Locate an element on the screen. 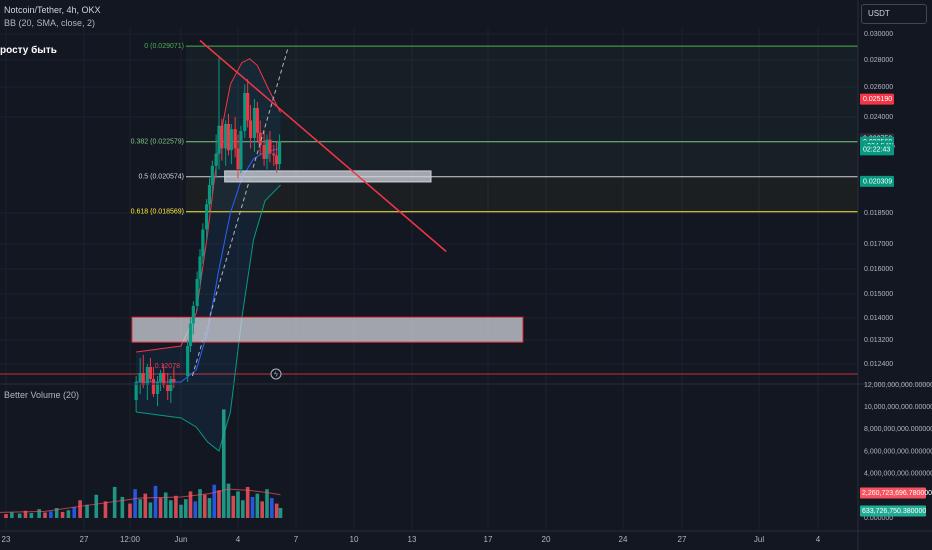 The image size is (932, 550). price-badge-label: 02:22:43 is located at coordinates (876, 150).